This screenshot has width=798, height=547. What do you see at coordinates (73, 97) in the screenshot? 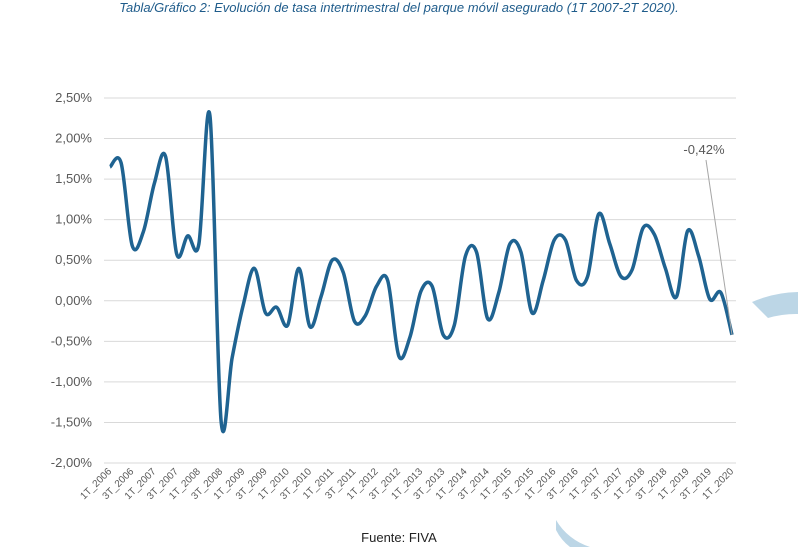
I see `y-tick-label: 2,50%` at bounding box center [73, 97].